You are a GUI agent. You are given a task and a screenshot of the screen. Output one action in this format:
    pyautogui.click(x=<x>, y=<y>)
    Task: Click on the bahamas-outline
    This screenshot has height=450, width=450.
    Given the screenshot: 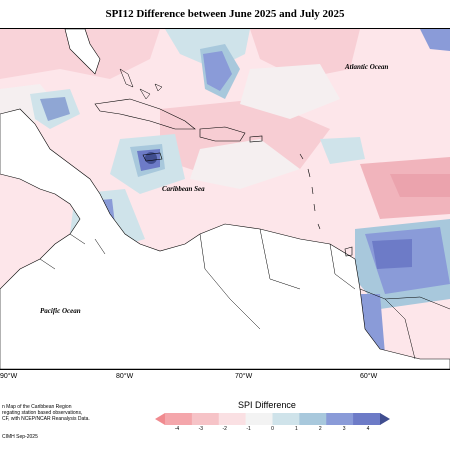 What is the action you would take?
    pyautogui.click(x=141, y=84)
    